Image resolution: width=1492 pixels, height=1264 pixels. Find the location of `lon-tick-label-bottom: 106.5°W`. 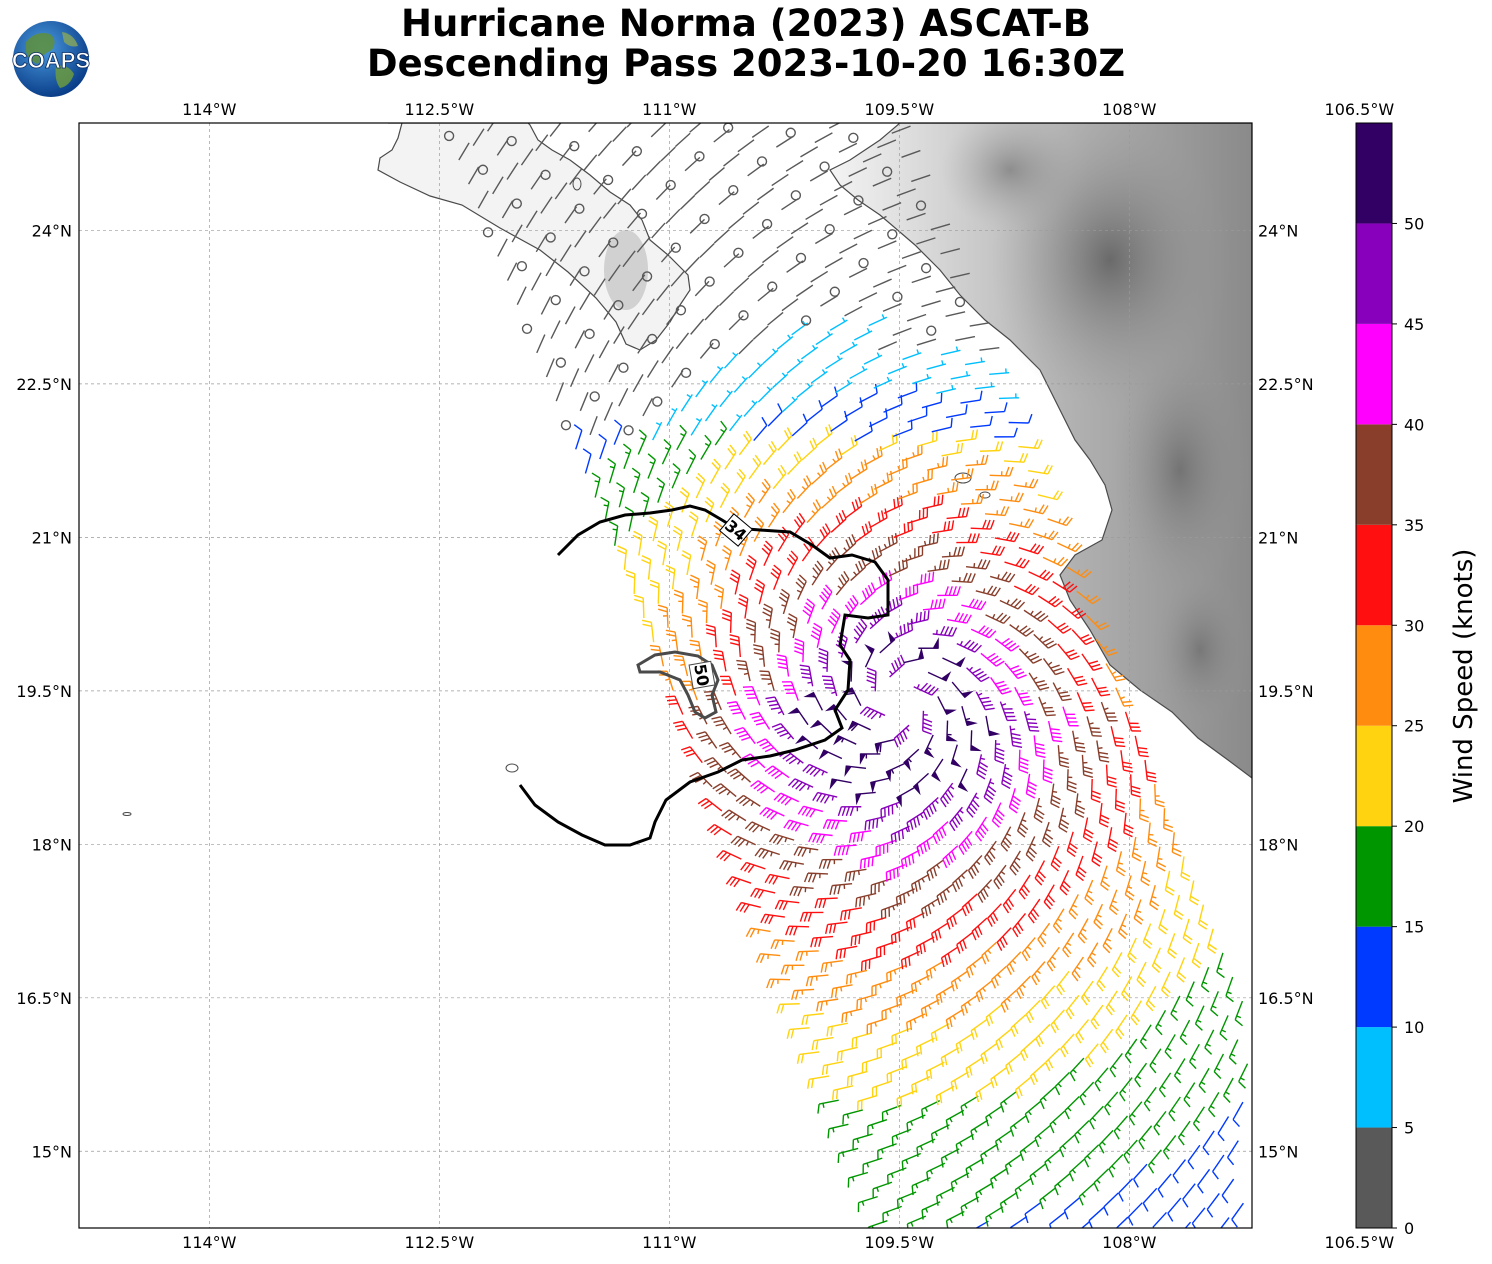

lon-tick-label-bottom: 106.5°W is located at coordinates (1360, 1242).